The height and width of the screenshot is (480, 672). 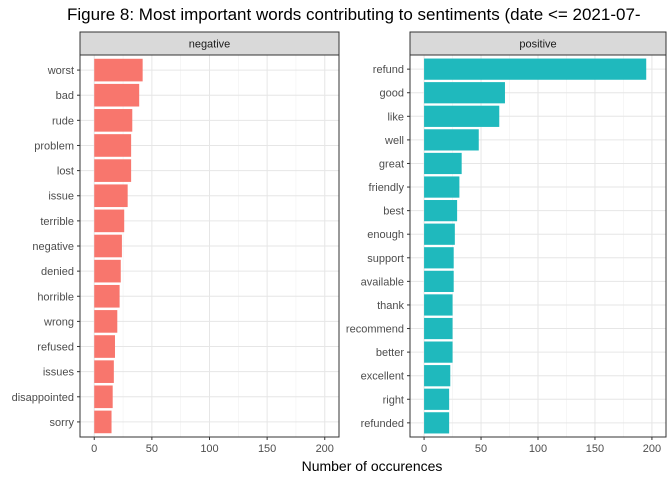 What do you see at coordinates (443, 163) in the screenshot?
I see `bar-positive-great` at bounding box center [443, 163].